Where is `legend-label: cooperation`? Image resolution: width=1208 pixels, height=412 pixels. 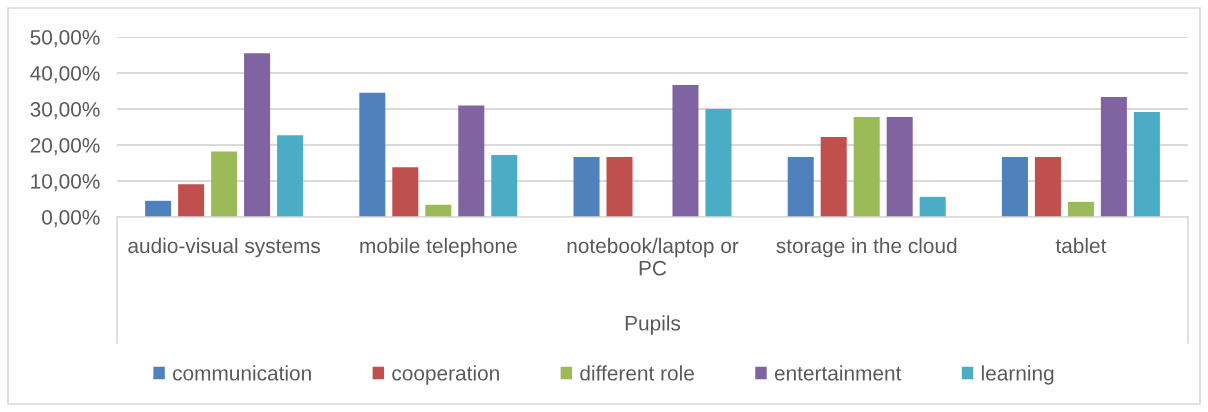 legend-label: cooperation is located at coordinates (445, 375).